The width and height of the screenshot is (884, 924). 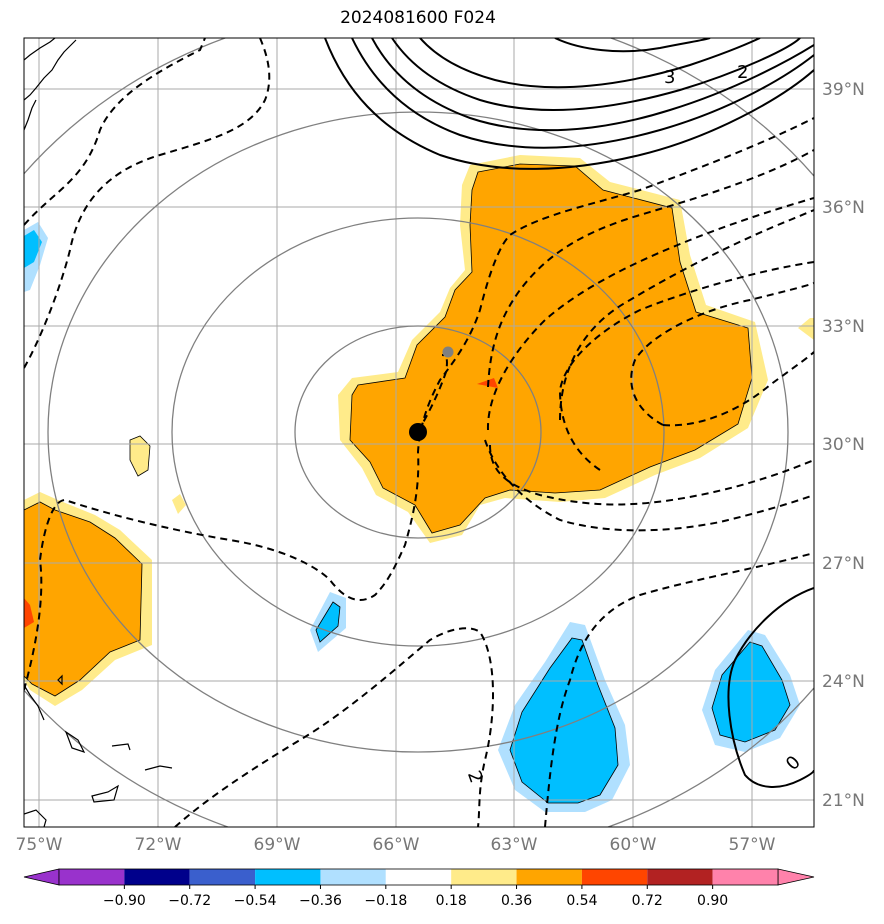 I want to click on longitude-labels: 75°W 72°W 69°W 66°W 63°W 60°W 57°W, so click(x=396, y=845).